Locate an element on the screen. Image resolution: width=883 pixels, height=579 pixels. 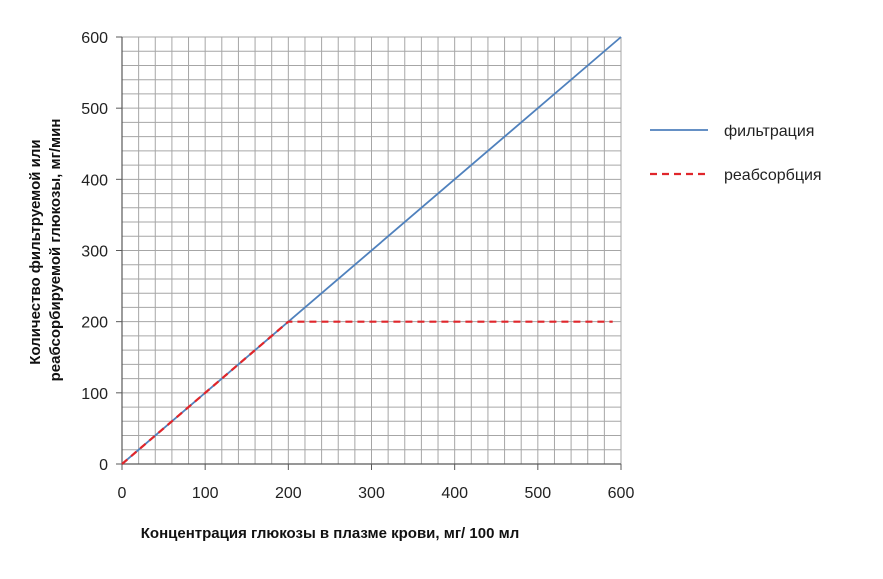
x-tick-label: 400 is located at coordinates (454, 493).